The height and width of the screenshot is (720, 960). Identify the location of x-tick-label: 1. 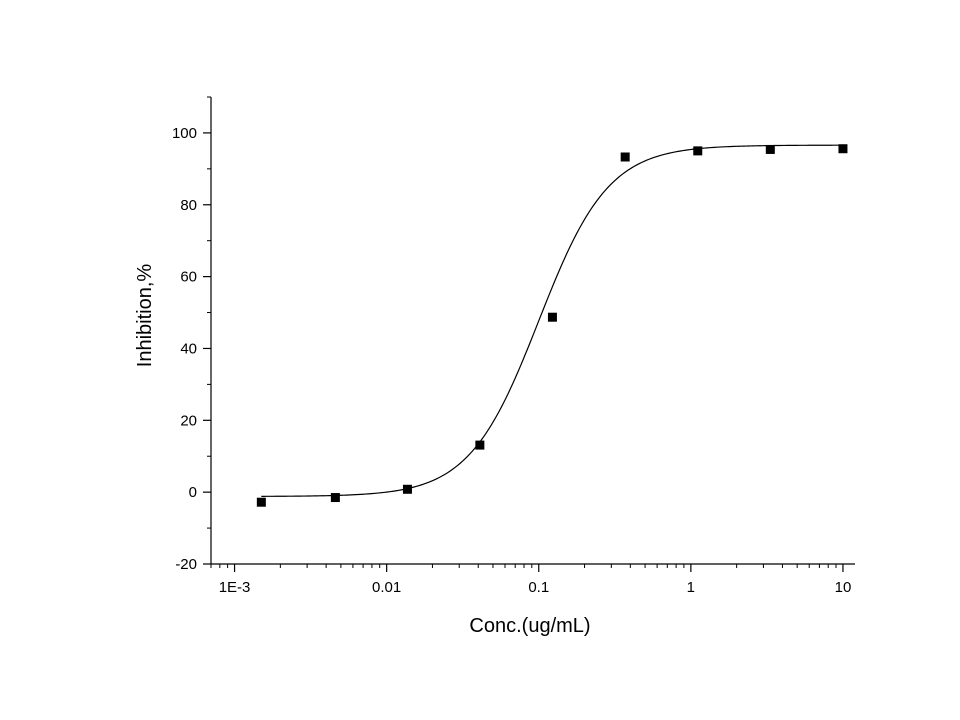
(691, 587).